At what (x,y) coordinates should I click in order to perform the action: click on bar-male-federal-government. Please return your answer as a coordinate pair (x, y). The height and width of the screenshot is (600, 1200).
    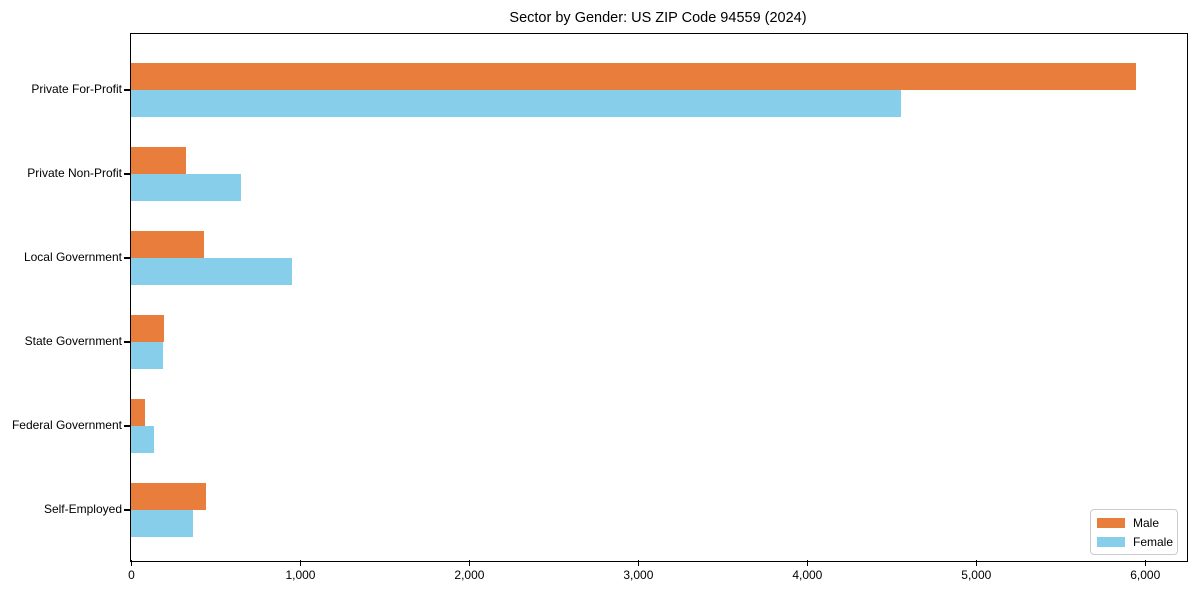
    Looking at the image, I should click on (138, 412).